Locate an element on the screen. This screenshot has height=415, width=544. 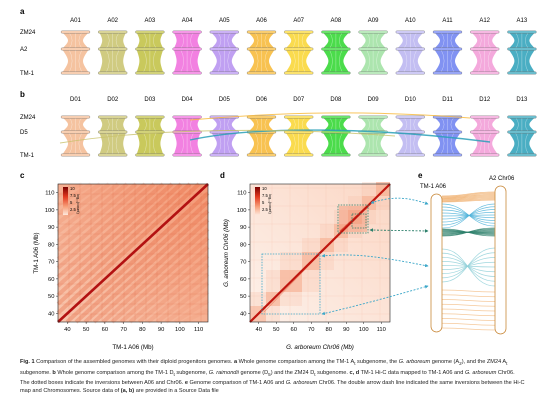
panel-b-chrom-label: D08 is located at coordinates (336, 100).